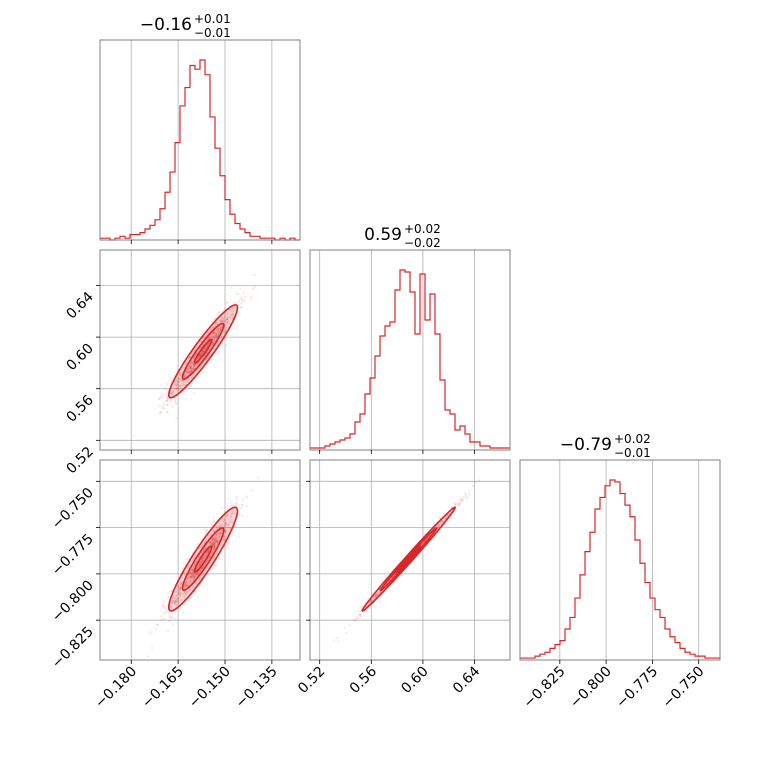 This screenshot has width=760, height=760. I want to click on y-tick-label: −0.800, so click(73, 601).